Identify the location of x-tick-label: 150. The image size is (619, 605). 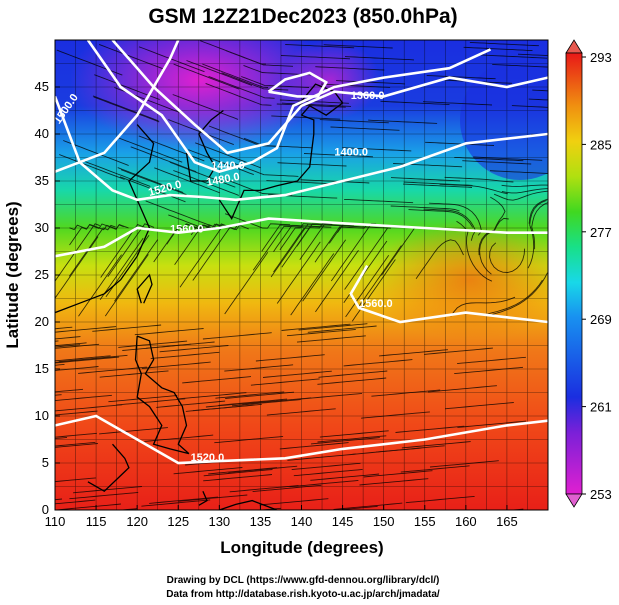
(384, 521).